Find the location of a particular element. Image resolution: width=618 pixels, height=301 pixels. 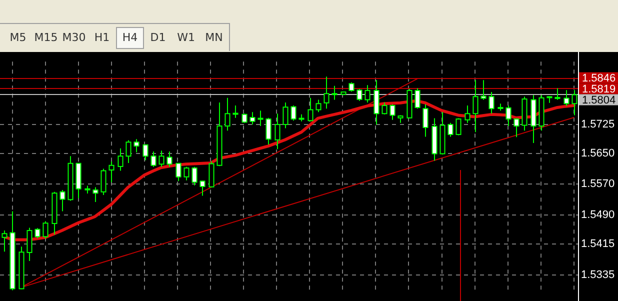

y-tick-label: 1.5570 is located at coordinates (598, 184).